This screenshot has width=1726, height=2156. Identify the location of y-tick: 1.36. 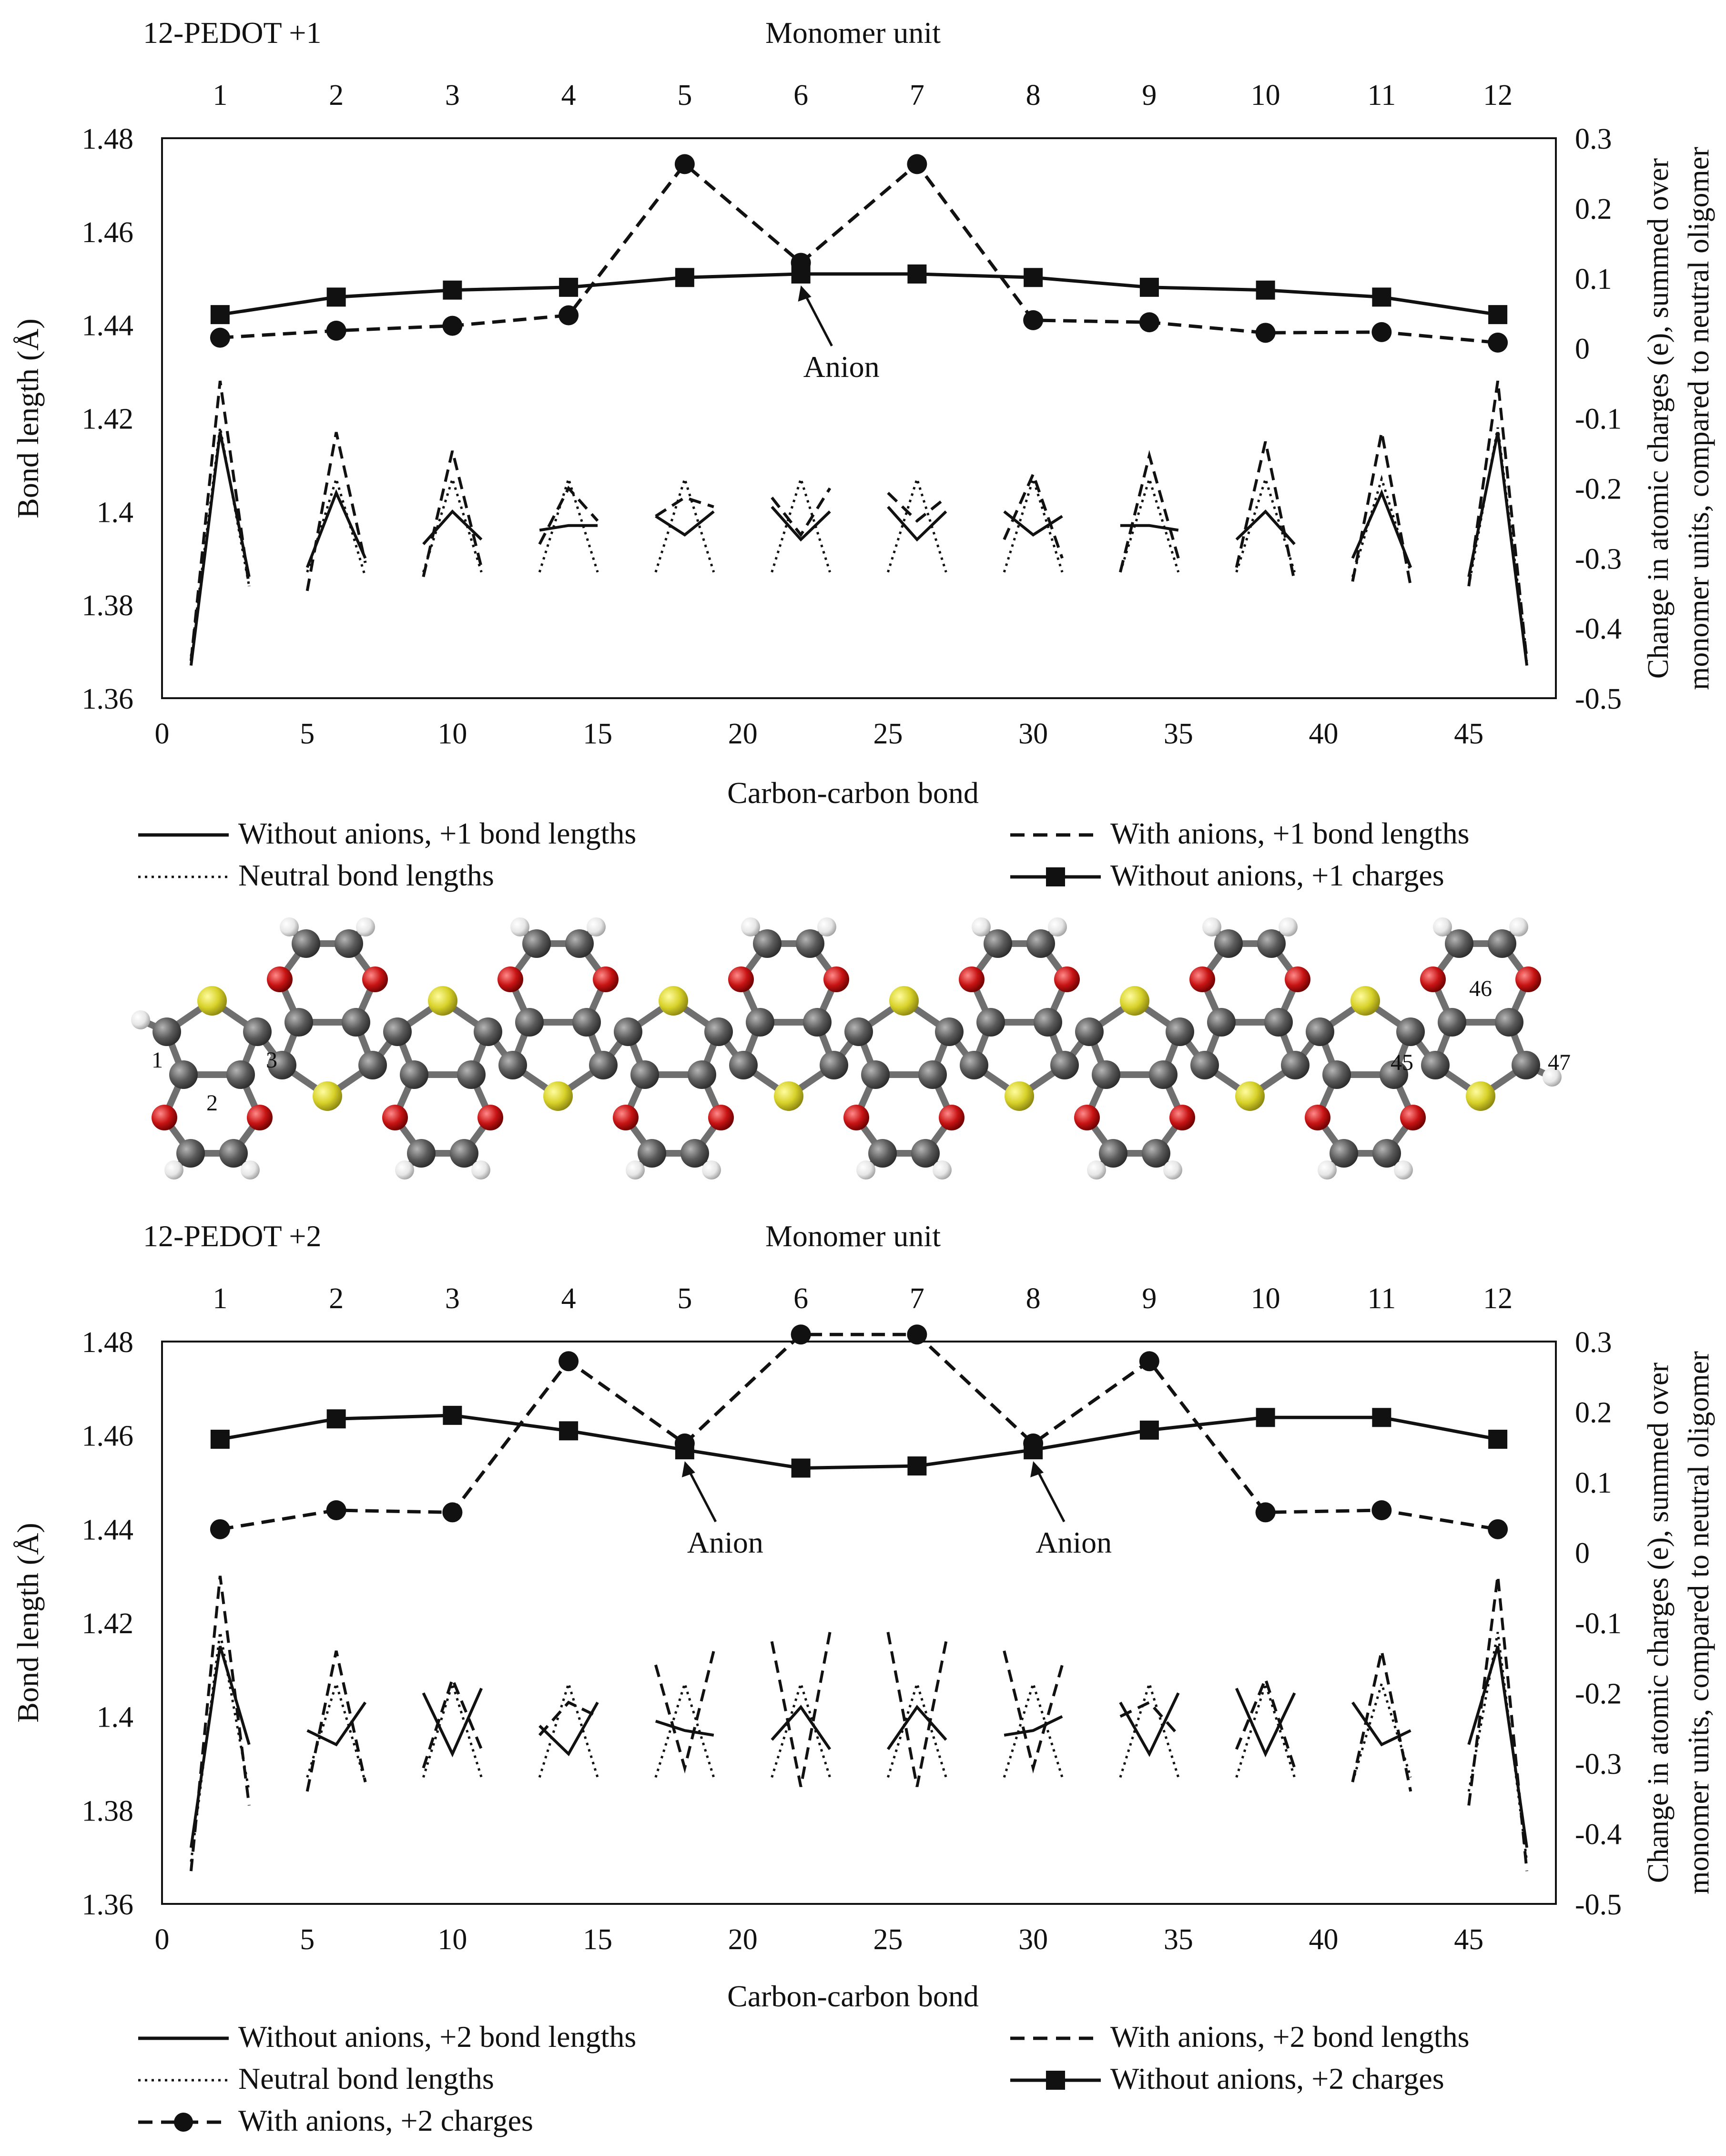
(108, 1905).